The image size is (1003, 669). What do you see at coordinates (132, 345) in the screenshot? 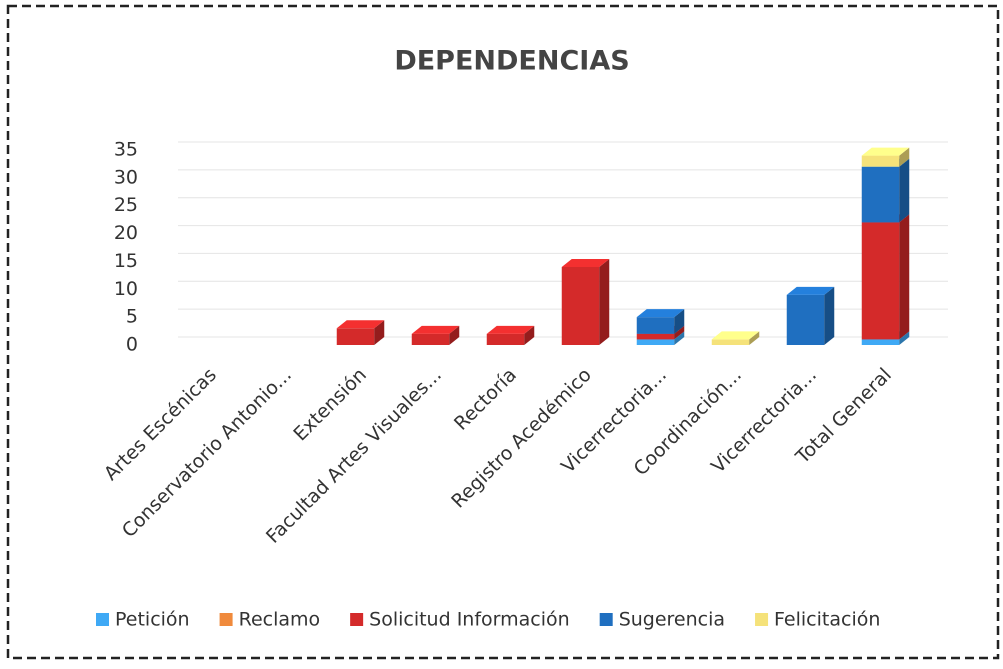
I see `y-tick-label: 0` at bounding box center [132, 345].